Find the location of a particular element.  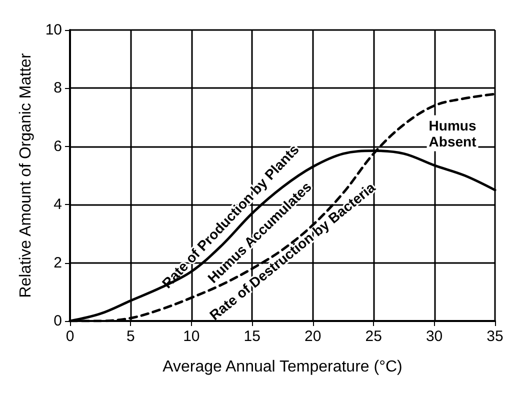

y-tick-label: 6 is located at coordinates (58, 146).